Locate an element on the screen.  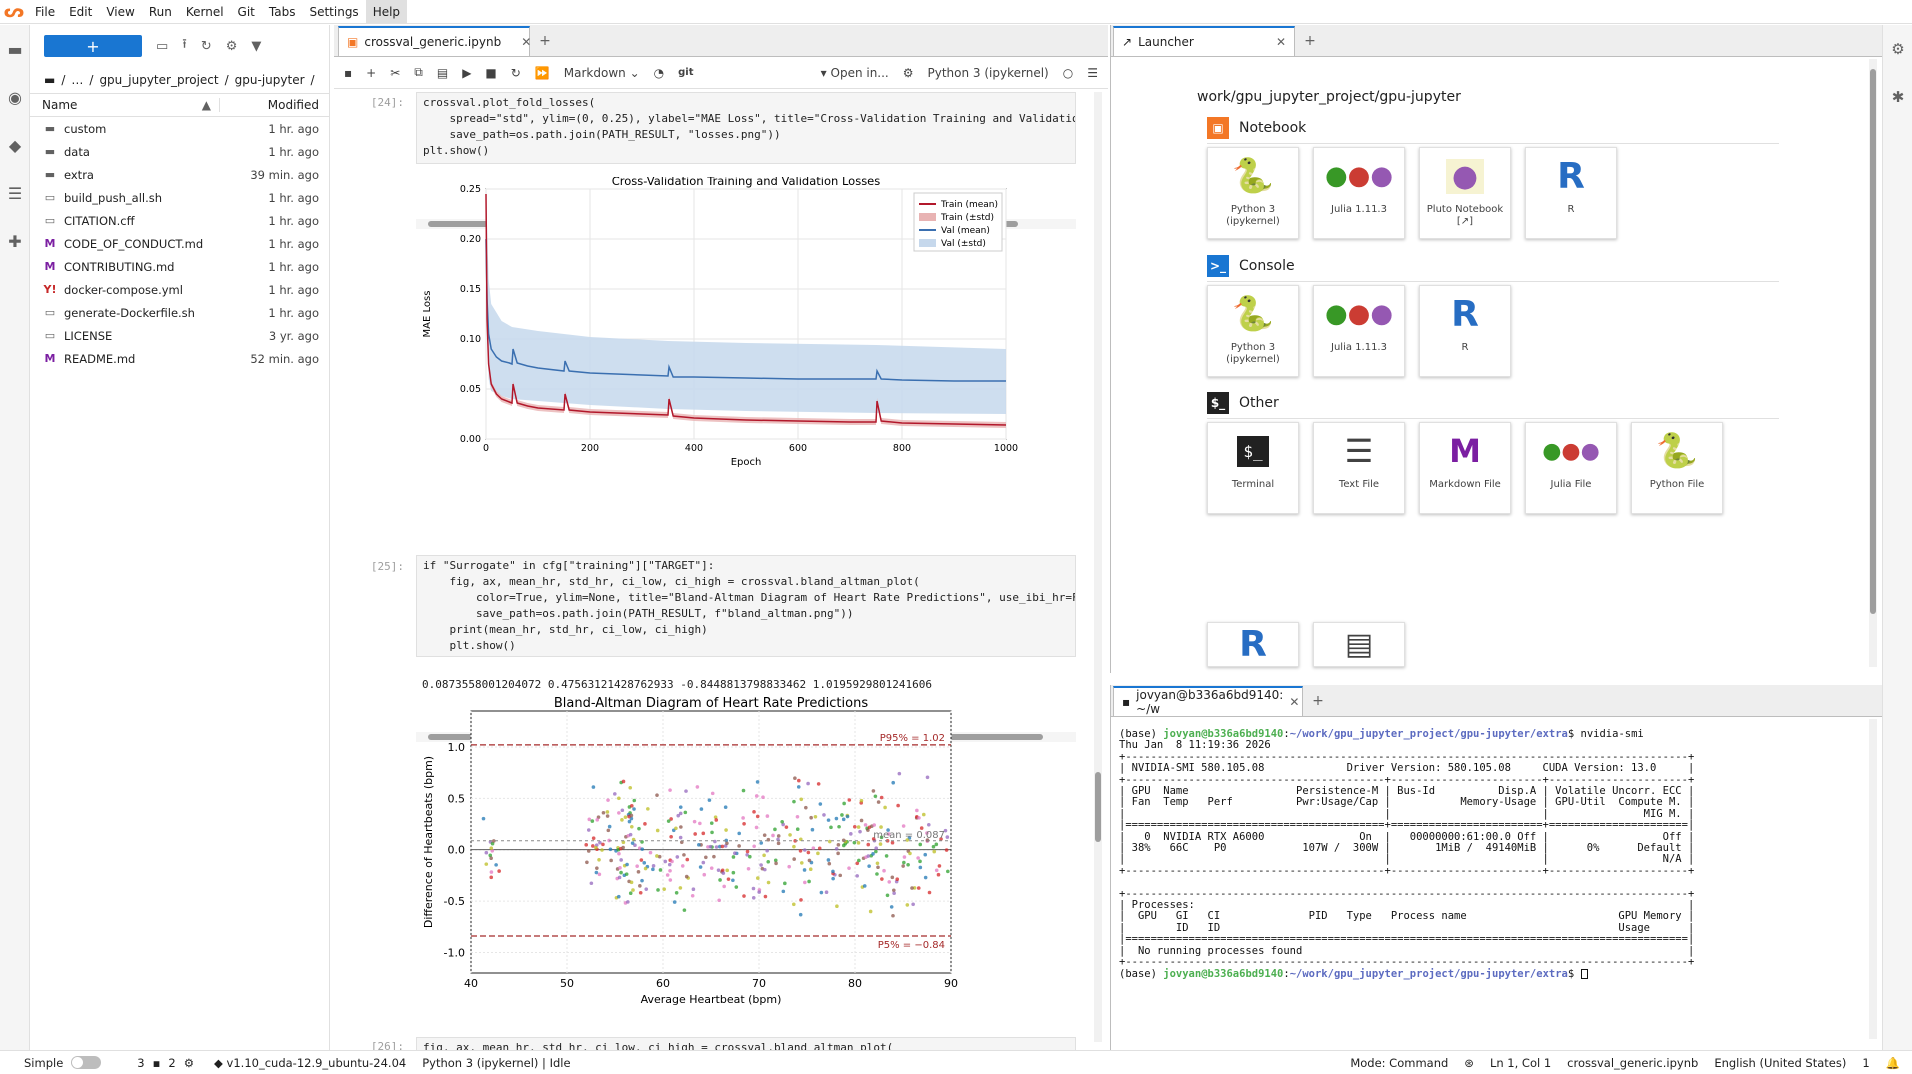
menu-file: File is located at coordinates (45, 11).